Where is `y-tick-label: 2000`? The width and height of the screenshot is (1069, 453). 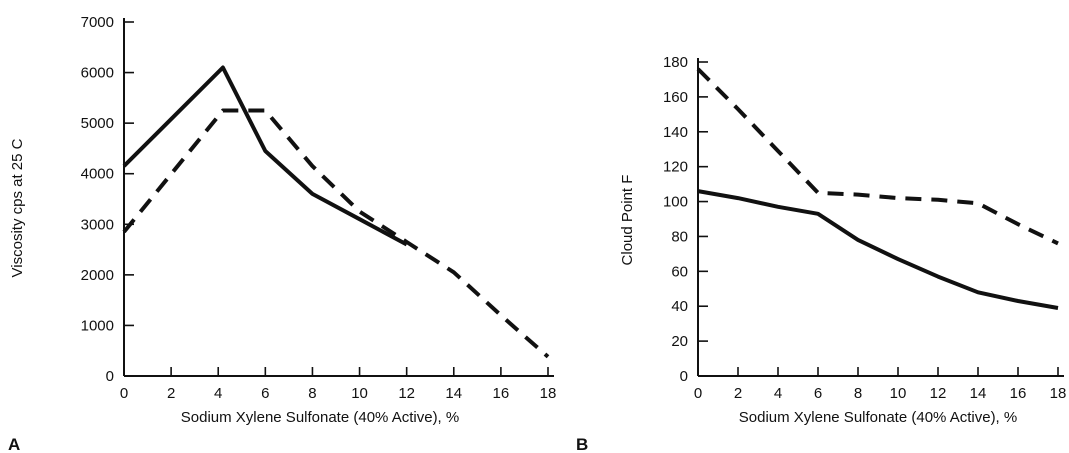
y-tick-label: 2000 is located at coordinates (97, 275).